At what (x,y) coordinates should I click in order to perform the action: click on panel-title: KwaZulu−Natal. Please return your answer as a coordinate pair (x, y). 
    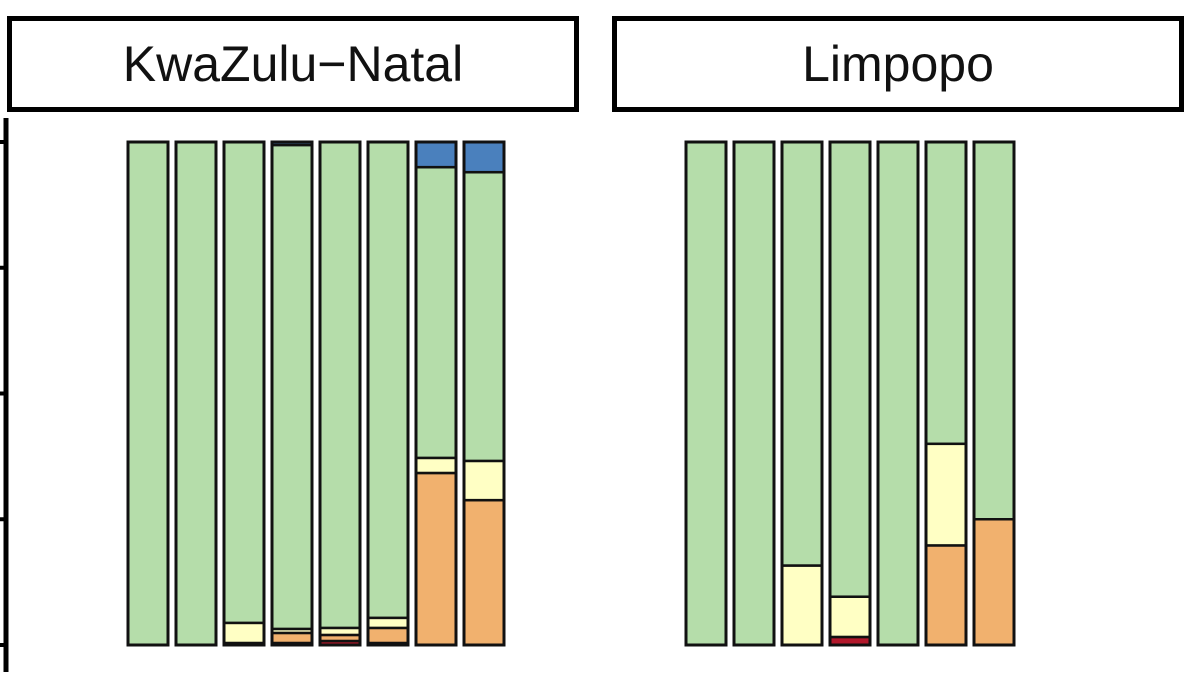
    Looking at the image, I should click on (293, 64).